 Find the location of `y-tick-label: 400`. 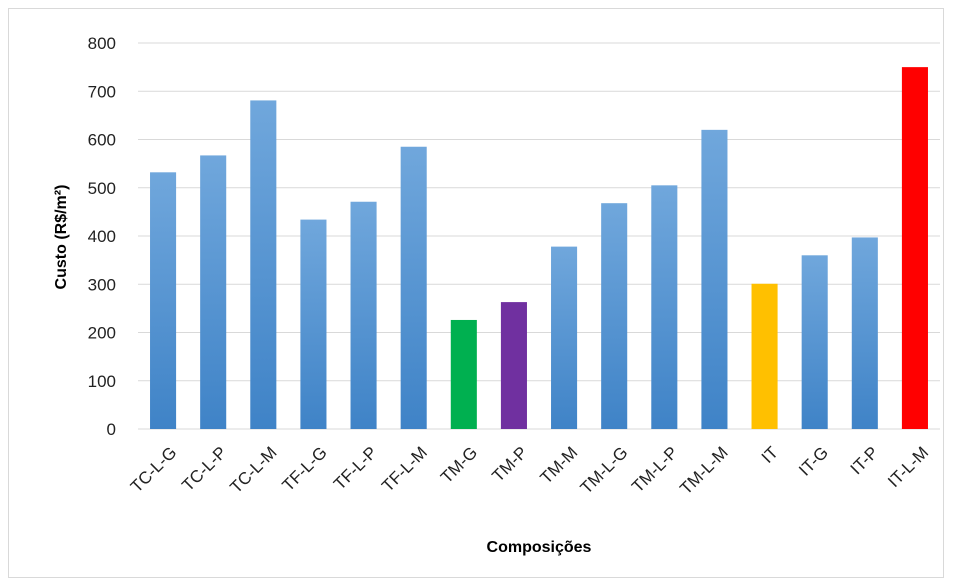

y-tick-label: 400 is located at coordinates (102, 236).